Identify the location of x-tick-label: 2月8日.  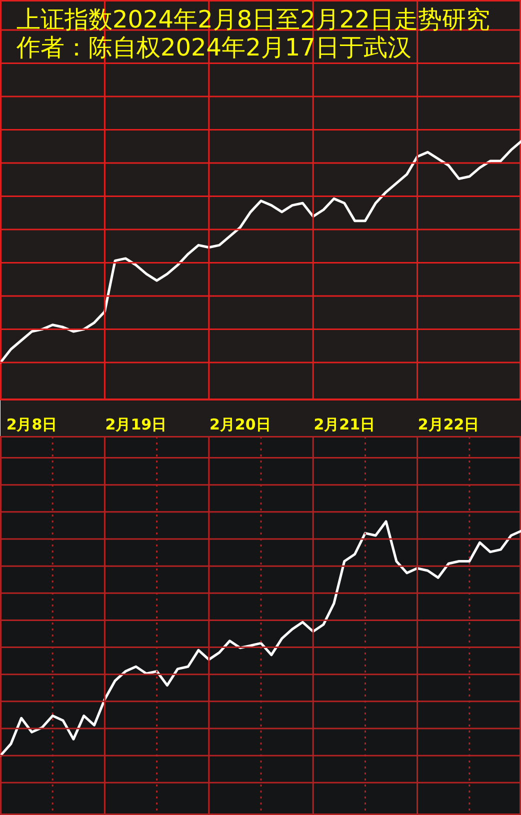
(32, 425).